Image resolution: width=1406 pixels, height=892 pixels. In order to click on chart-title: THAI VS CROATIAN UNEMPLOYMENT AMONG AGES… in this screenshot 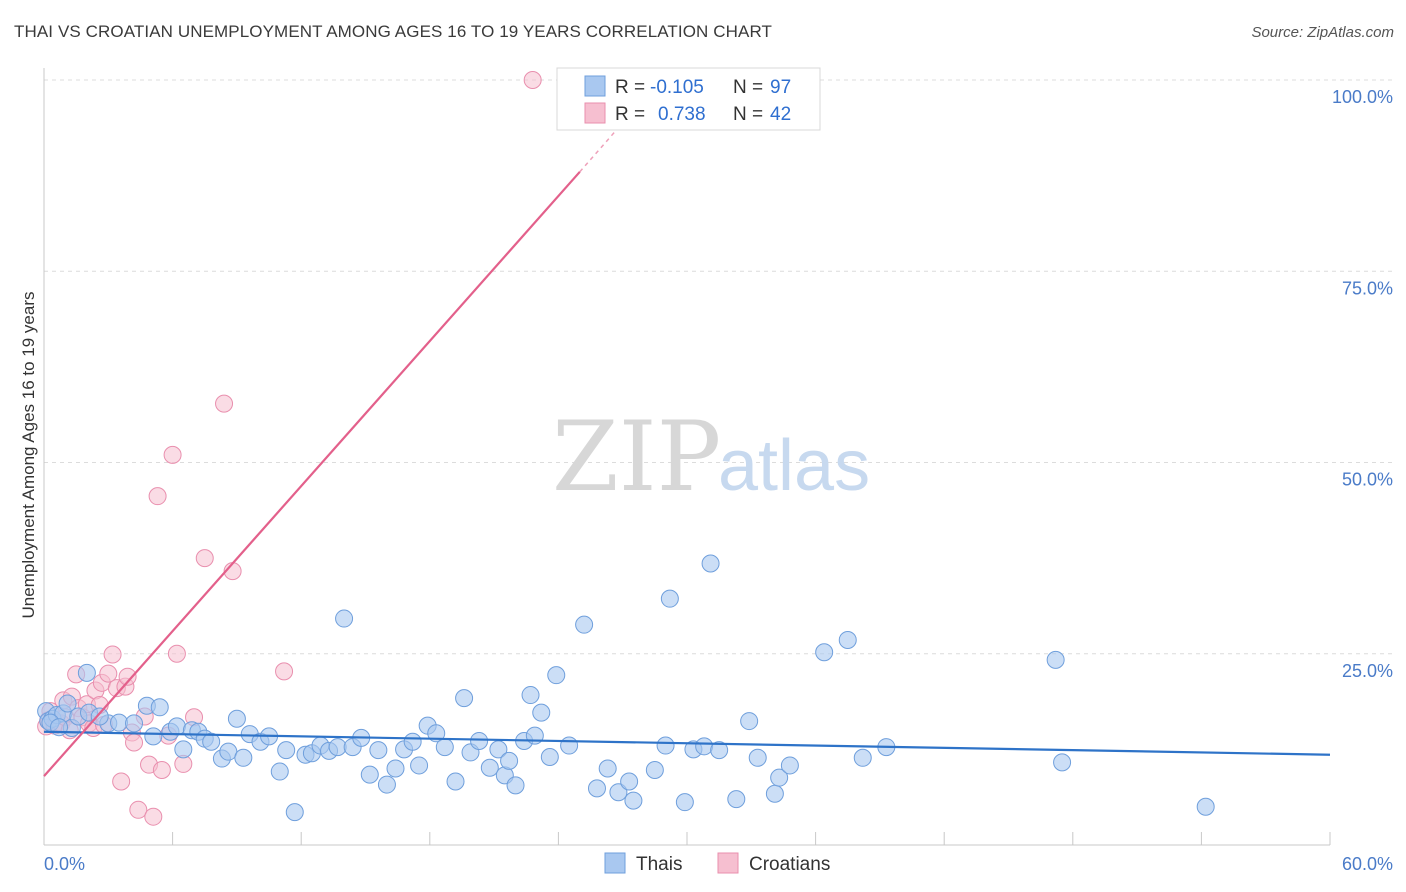, I will do `click(393, 31)`.